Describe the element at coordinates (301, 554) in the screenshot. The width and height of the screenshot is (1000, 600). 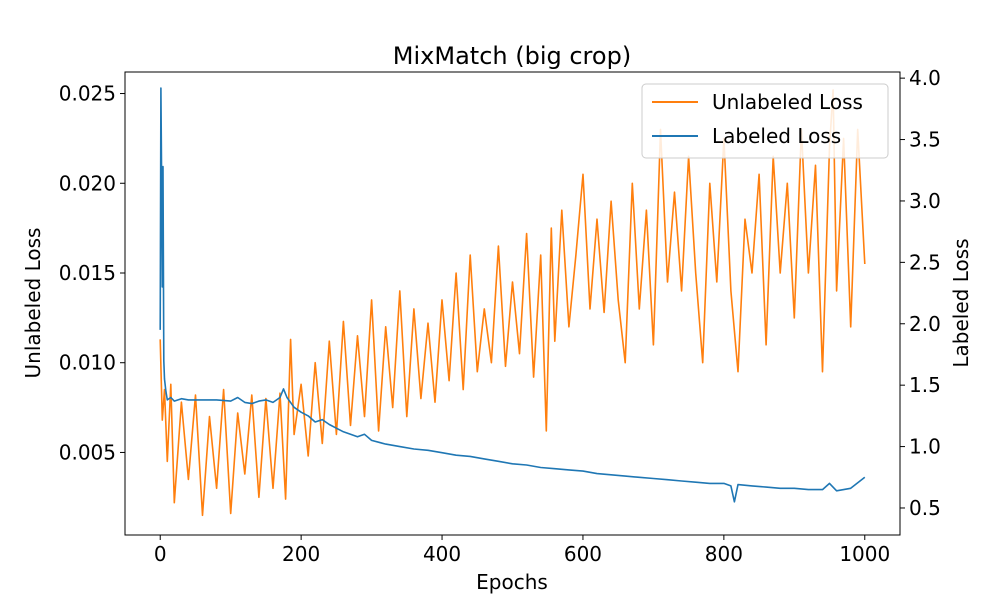
I see `x-tick-label: 200` at that location.